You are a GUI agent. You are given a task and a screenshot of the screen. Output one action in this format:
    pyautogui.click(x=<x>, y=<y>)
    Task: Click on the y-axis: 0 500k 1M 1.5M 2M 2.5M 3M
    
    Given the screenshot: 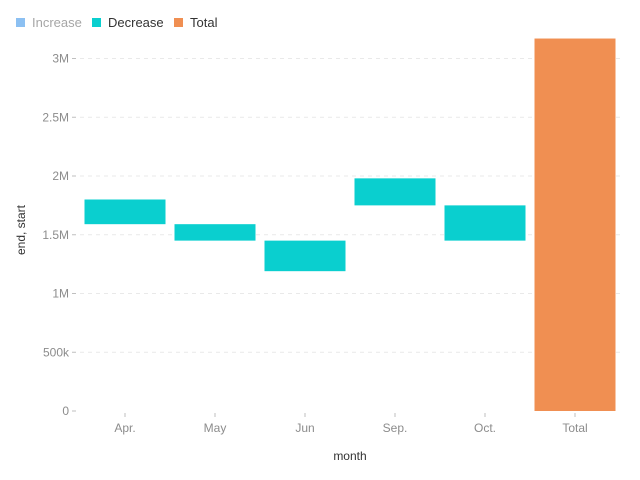 What is the action you would take?
    pyautogui.click(x=59, y=235)
    